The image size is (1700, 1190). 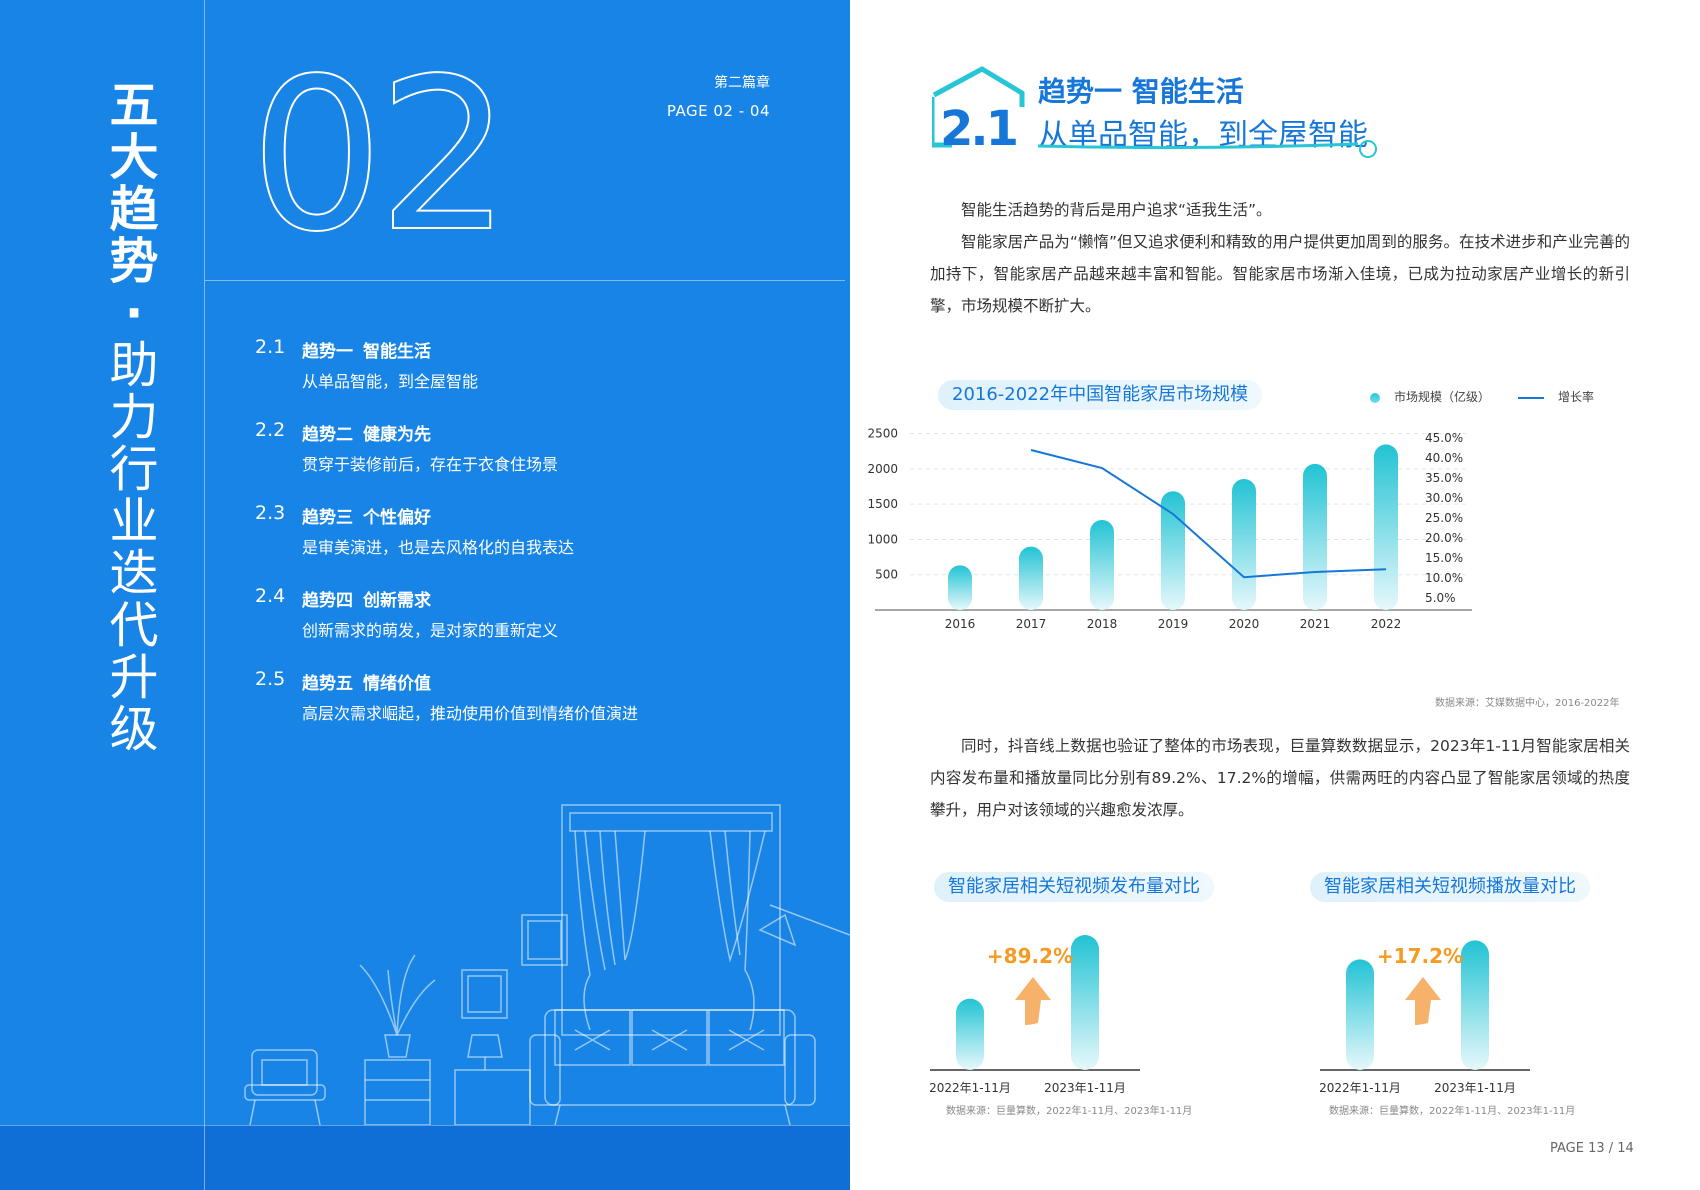 I want to click on toc-title: 趋势四 创新需求, so click(x=366, y=601).